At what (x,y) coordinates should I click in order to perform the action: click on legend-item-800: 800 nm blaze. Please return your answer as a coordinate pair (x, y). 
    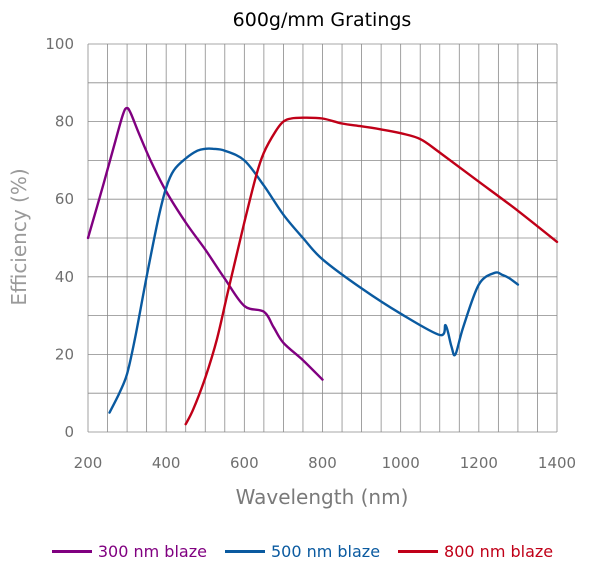
    Looking at the image, I should click on (475, 551).